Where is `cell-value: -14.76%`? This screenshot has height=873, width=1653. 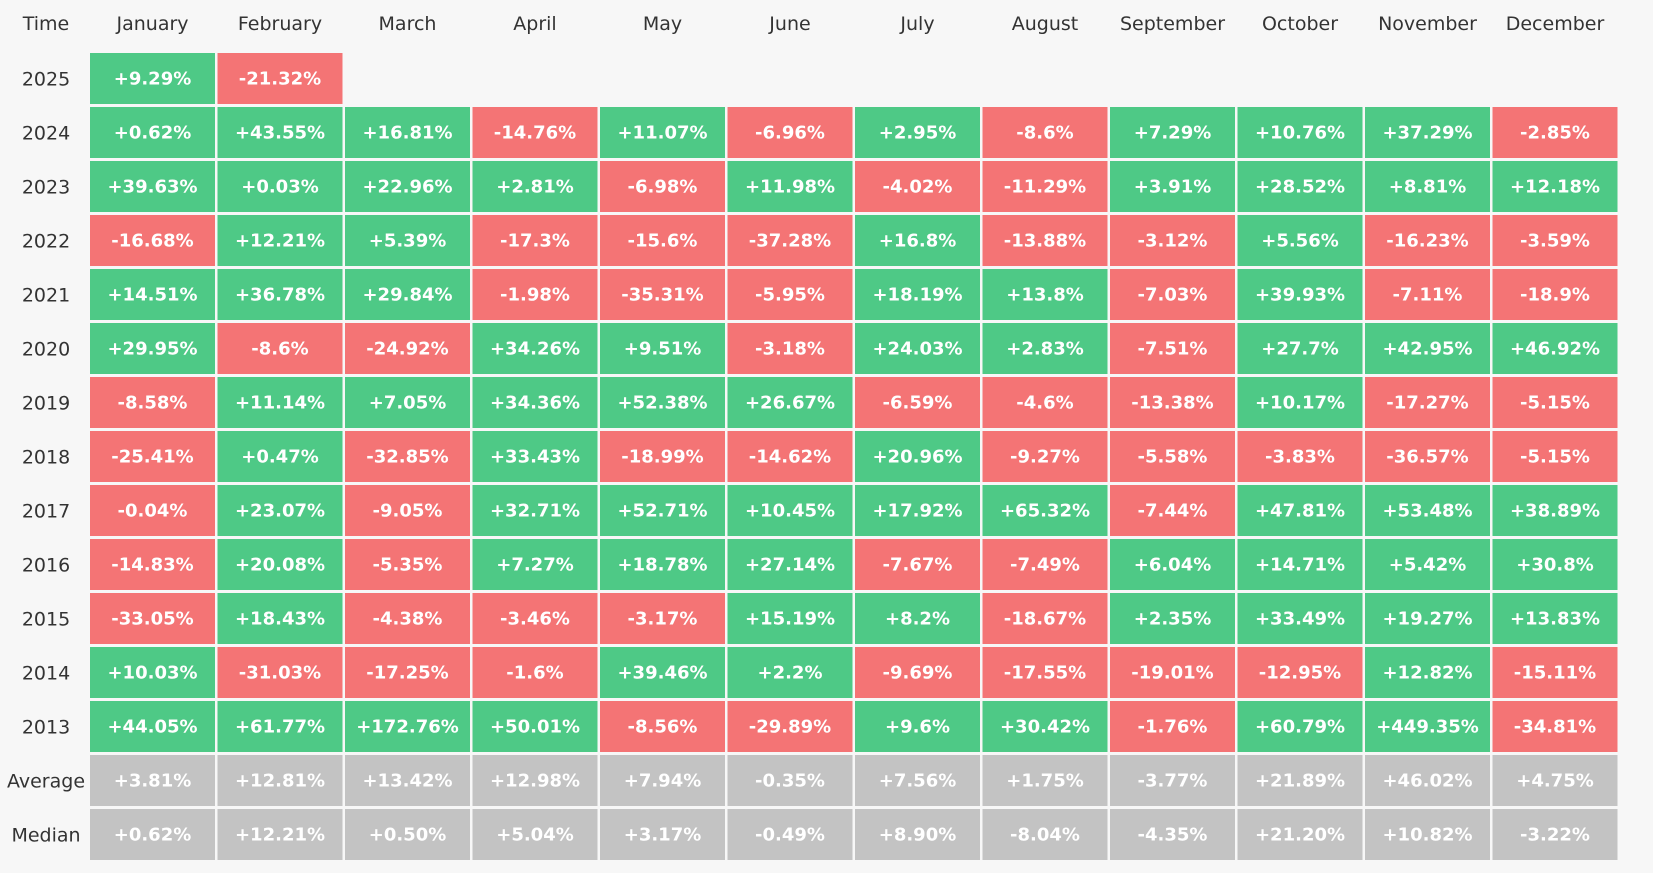
cell-value: -14.76% is located at coordinates (535, 133).